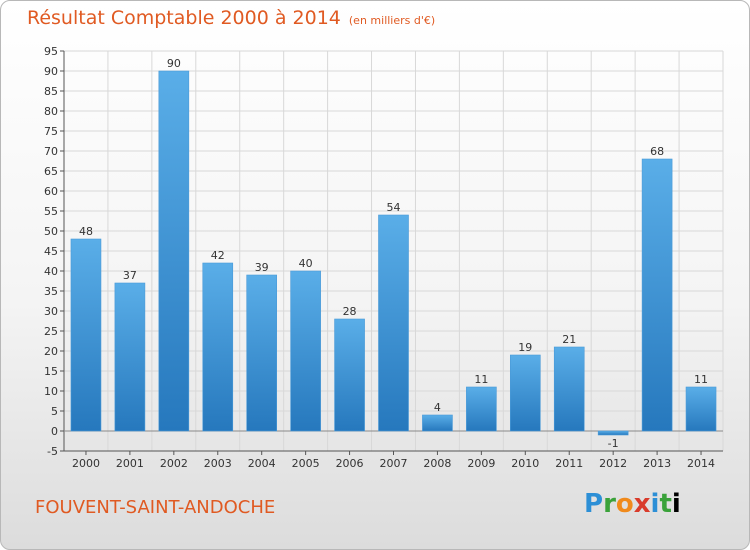 This screenshot has width=750, height=550. Describe the element at coordinates (437, 463) in the screenshot. I see `x-tick-label: 2008` at that location.